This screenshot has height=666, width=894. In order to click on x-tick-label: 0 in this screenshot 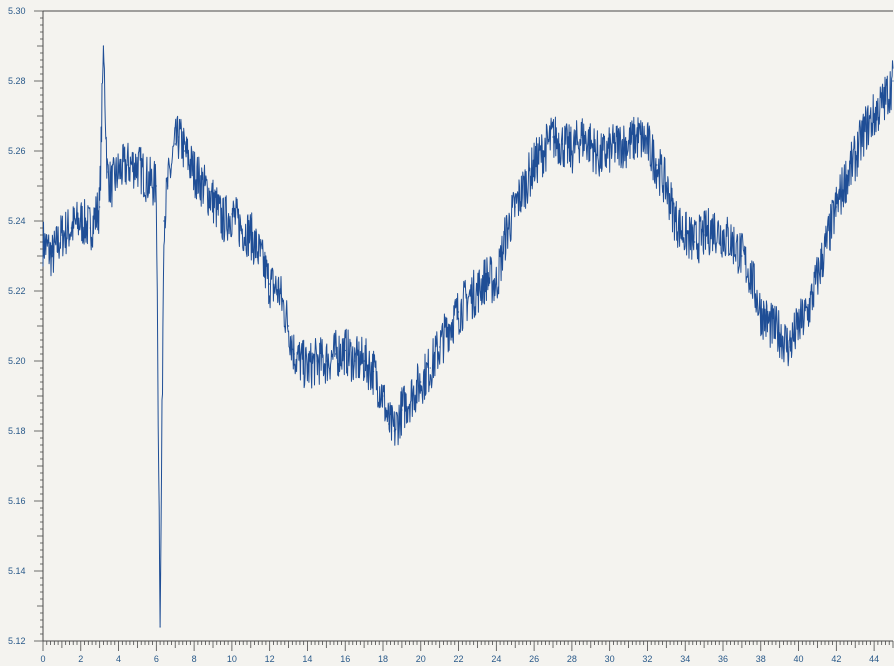, I will do `click(42, 659)`.